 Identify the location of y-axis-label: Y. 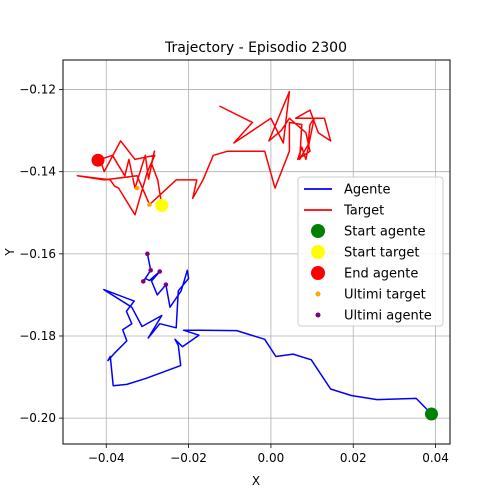
(10, 252).